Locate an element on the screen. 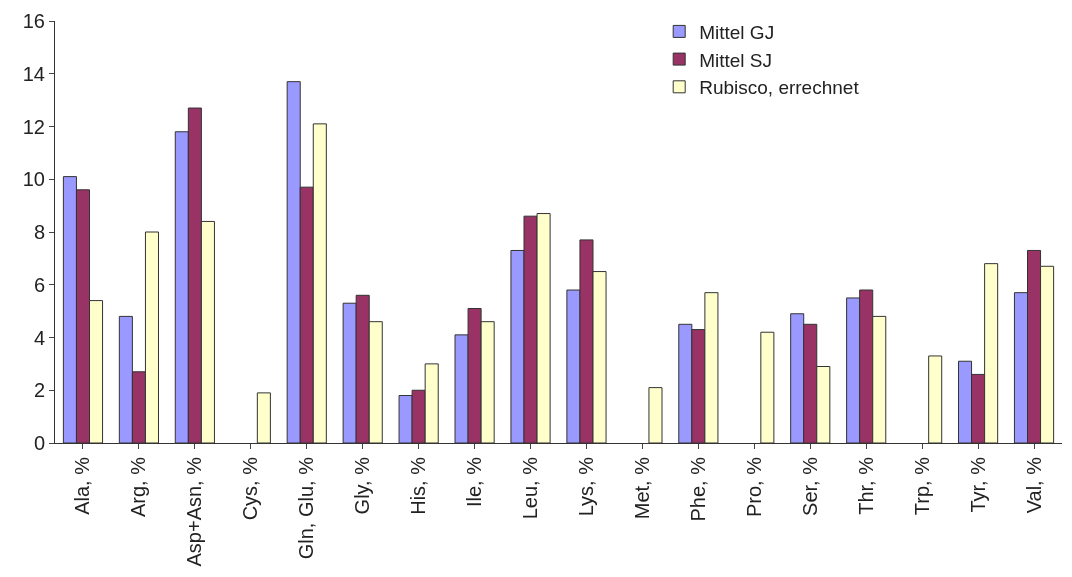 Image resolution: width=1072 pixels, height=577 pixels. y-tick-label: 6 is located at coordinates (39, 284).